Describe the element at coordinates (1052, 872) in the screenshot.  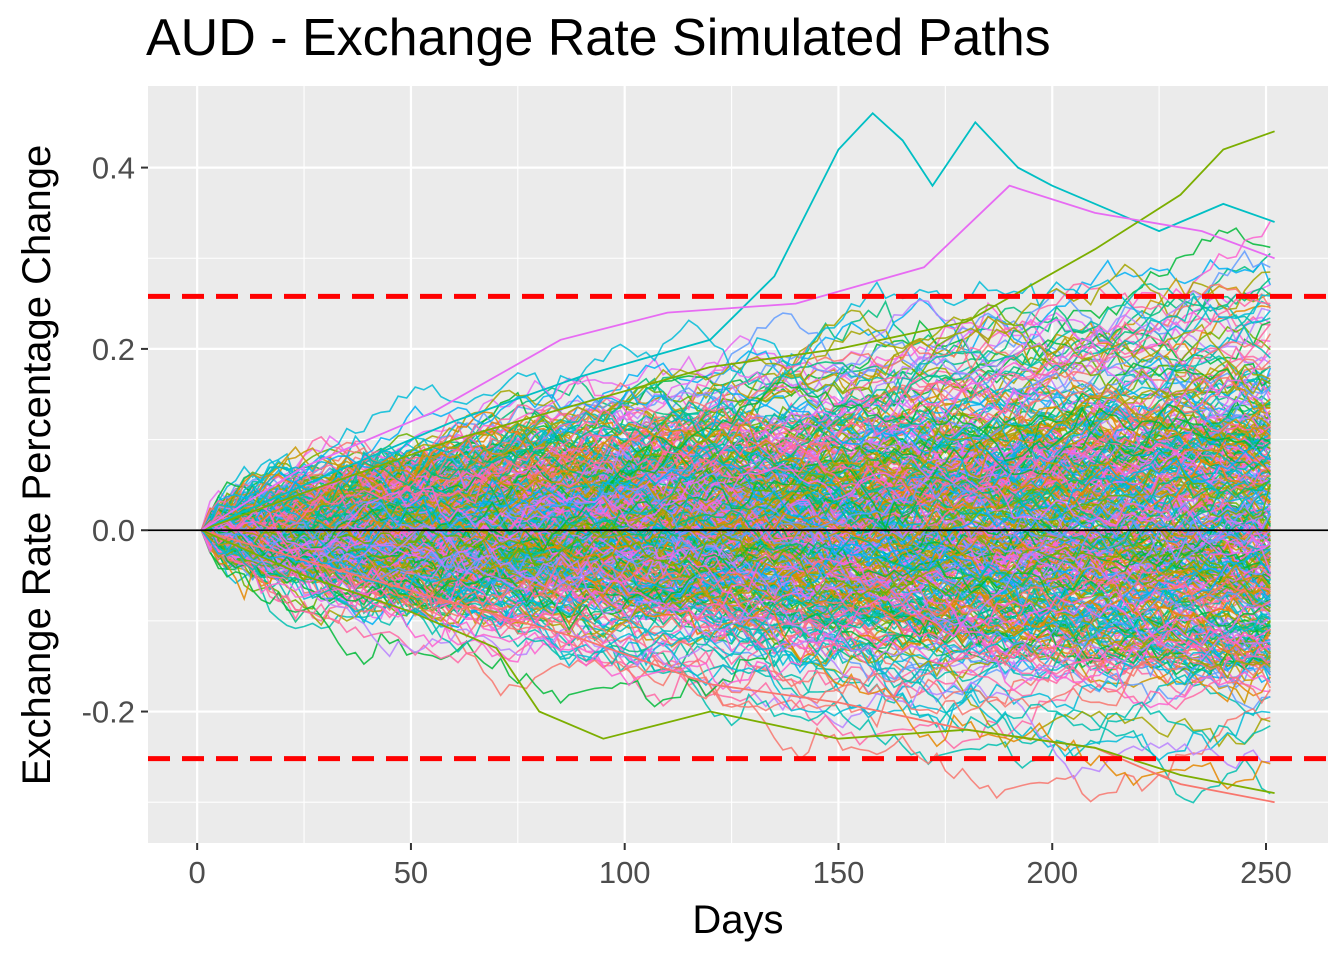
I see `x-tick-label: 200` at that location.